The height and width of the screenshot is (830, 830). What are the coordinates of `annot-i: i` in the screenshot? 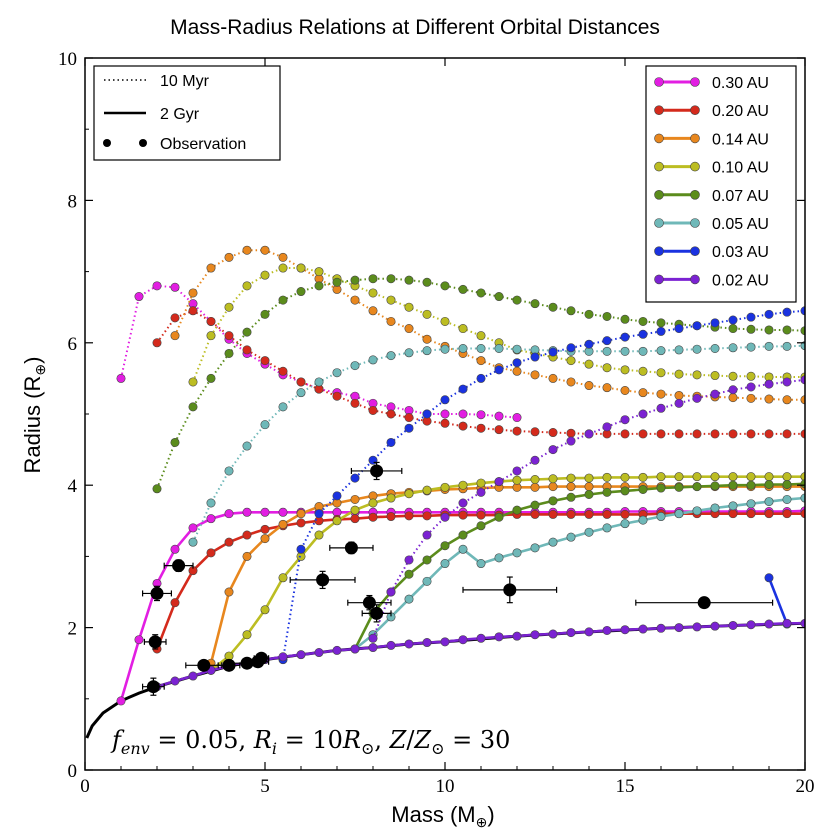 It's located at (274, 748).